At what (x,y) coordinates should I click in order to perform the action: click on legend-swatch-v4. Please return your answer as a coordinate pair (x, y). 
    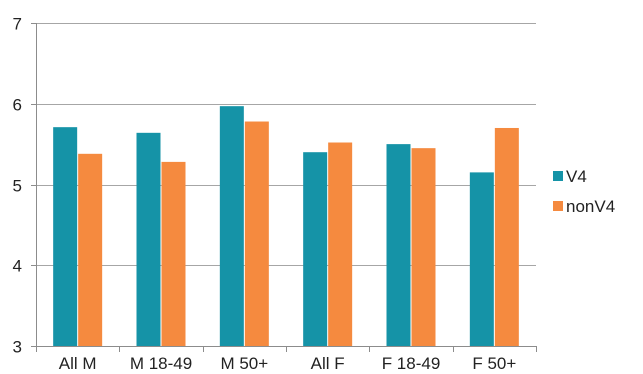
    Looking at the image, I should click on (558, 176).